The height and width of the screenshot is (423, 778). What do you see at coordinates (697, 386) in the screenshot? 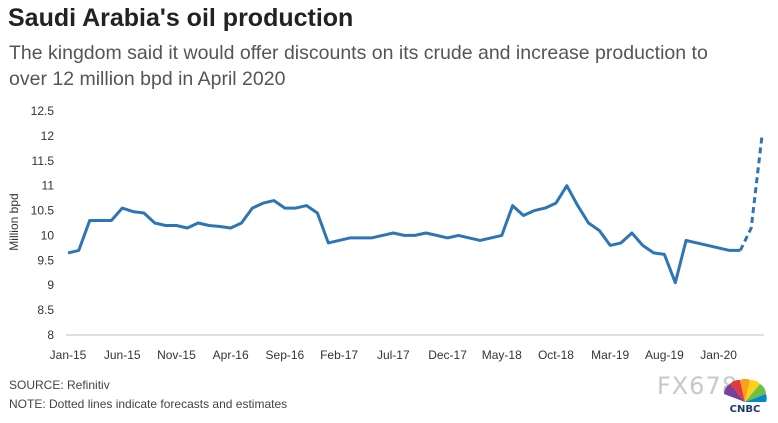
I see `watermark: FX678` at bounding box center [697, 386].